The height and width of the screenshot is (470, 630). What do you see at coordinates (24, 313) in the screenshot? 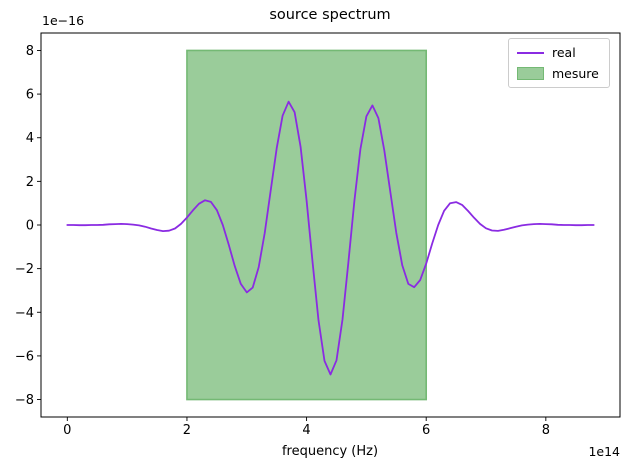
I see `y-tick-label: −4` at bounding box center [24, 313].